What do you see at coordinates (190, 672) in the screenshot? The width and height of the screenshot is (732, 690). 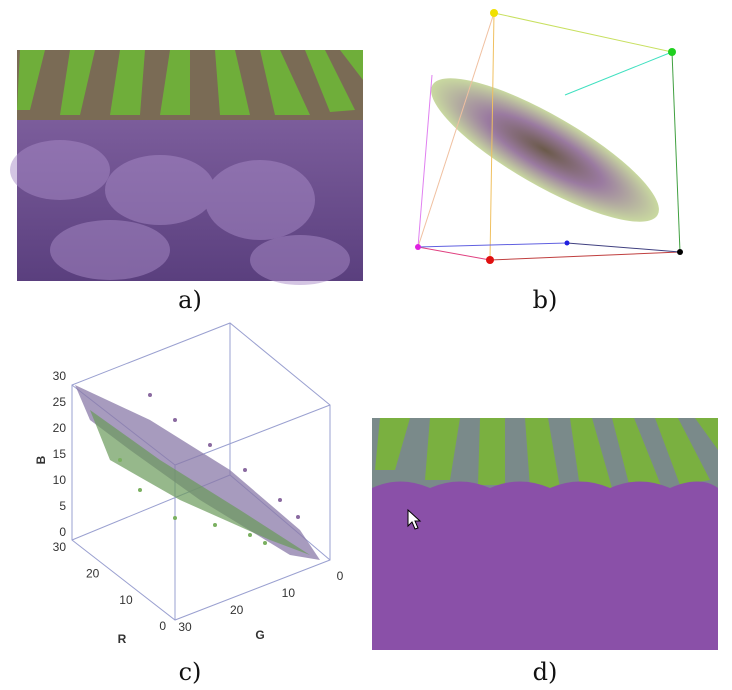 I see `panel-label: c)` at bounding box center [190, 672].